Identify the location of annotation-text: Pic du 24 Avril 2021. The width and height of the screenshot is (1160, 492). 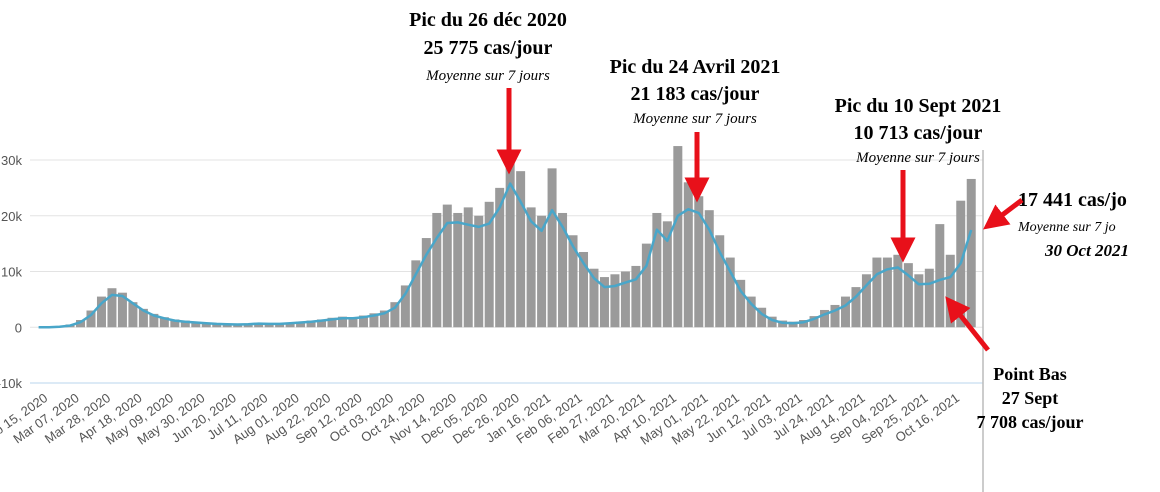
(695, 67).